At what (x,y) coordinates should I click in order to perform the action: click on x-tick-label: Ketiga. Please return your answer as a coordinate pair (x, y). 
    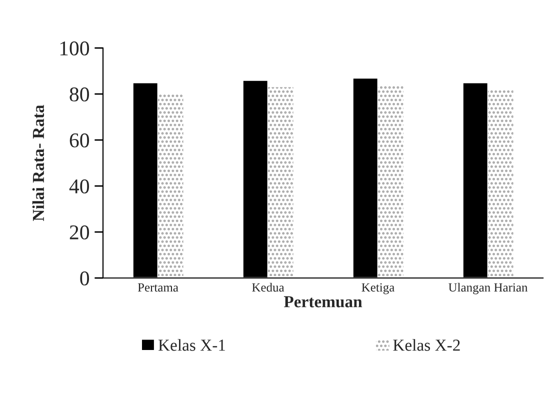
    Looking at the image, I should click on (378, 288).